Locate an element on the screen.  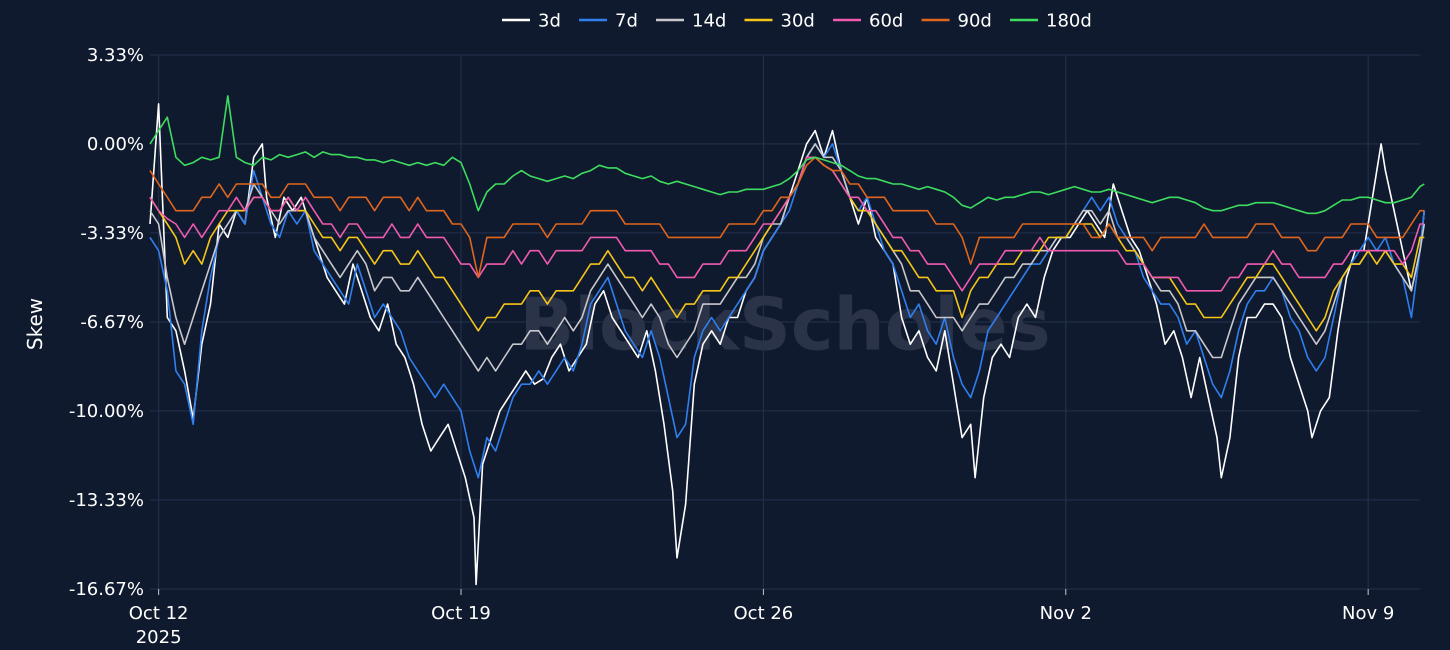
legend-item-3d: 3d is located at coordinates (531, 21).